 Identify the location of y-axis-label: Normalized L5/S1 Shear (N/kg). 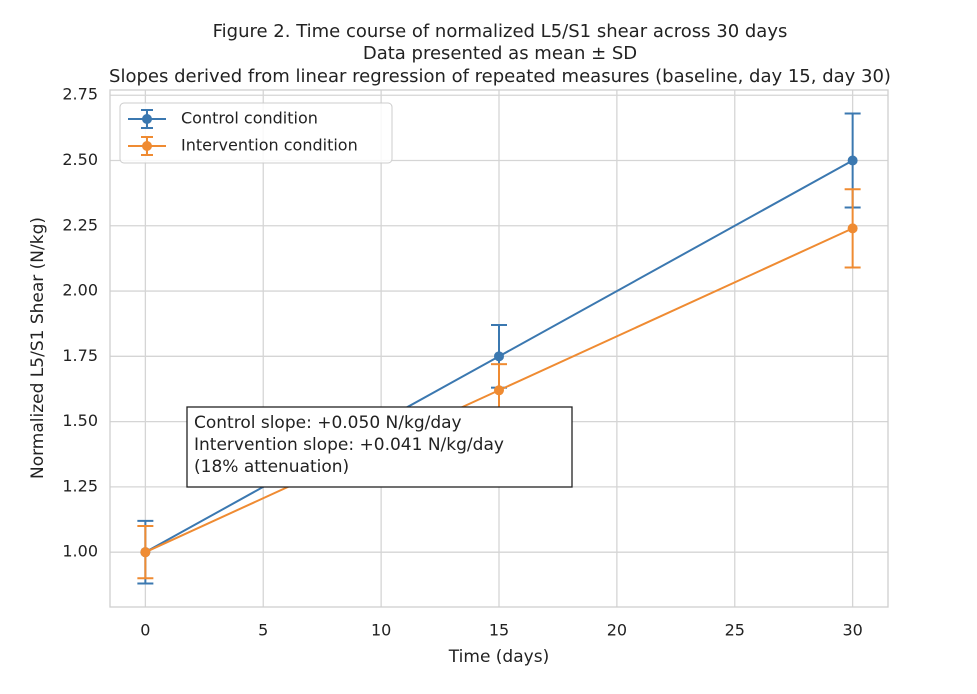
(38, 348).